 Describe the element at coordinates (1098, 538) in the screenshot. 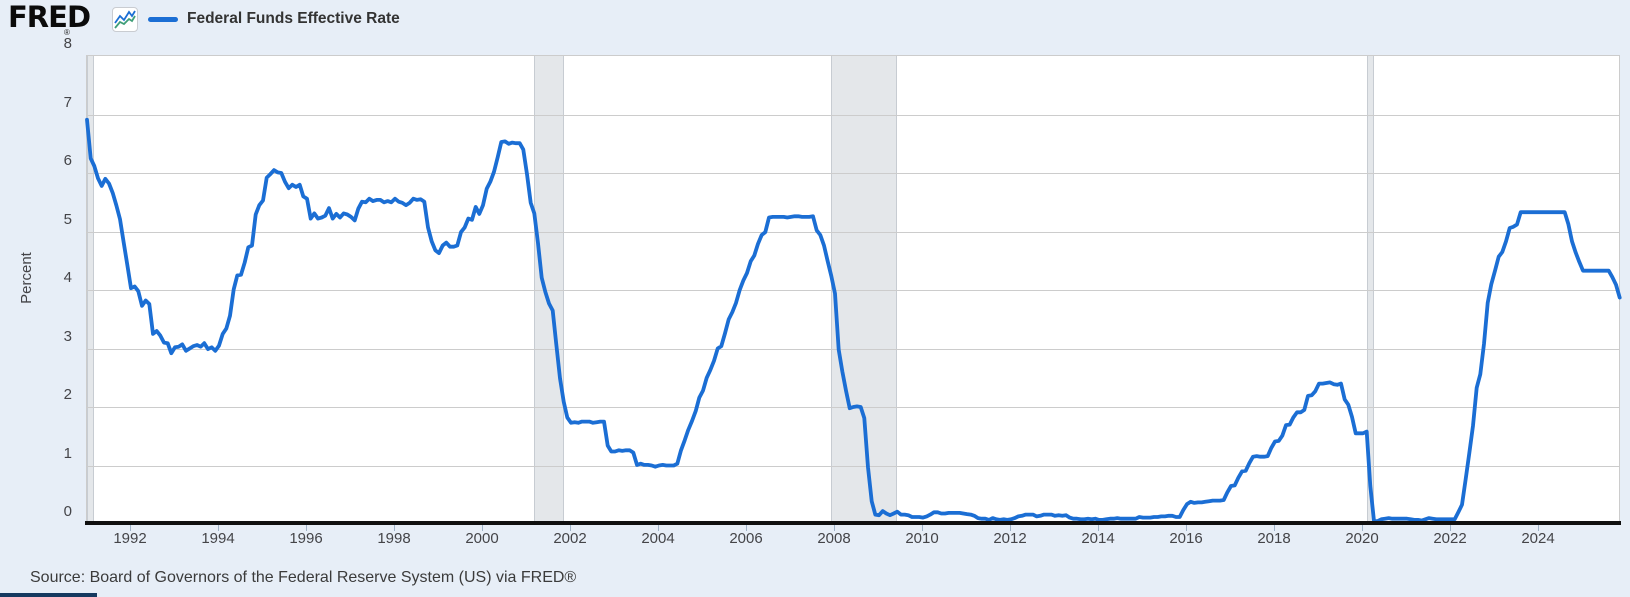

I see `x-tick-label: 2014` at that location.